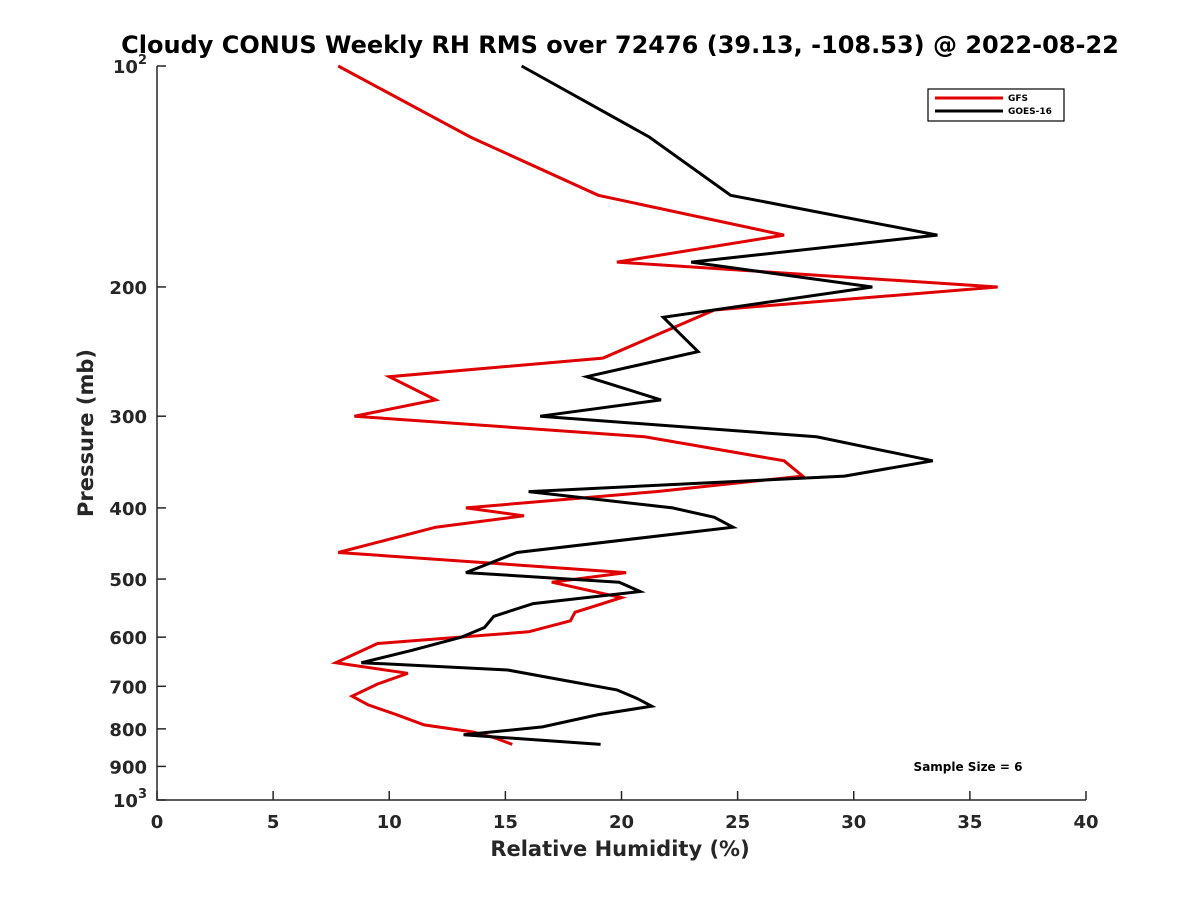 This screenshot has height=900, width=1200. I want to click on y-tick-label: 700, so click(128, 687).